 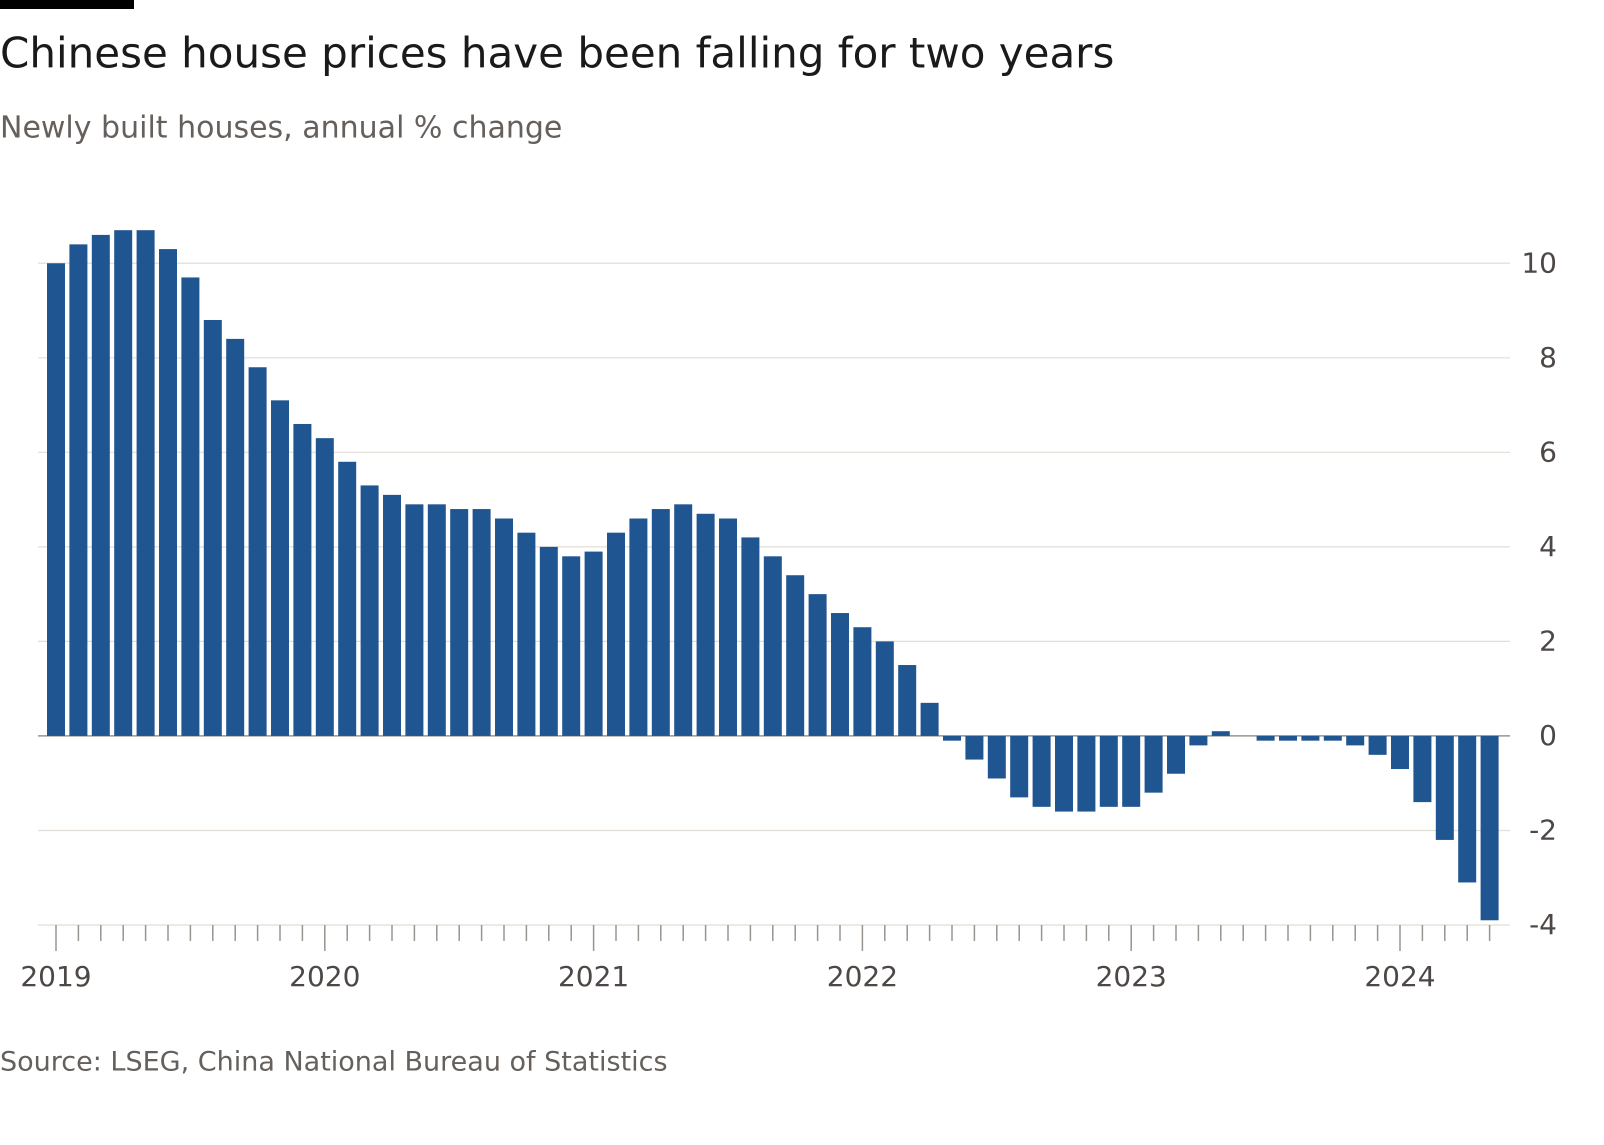 What do you see at coordinates (281, 128) in the screenshot?
I see `chart-subtitle: Newly built houses, annual % change` at bounding box center [281, 128].